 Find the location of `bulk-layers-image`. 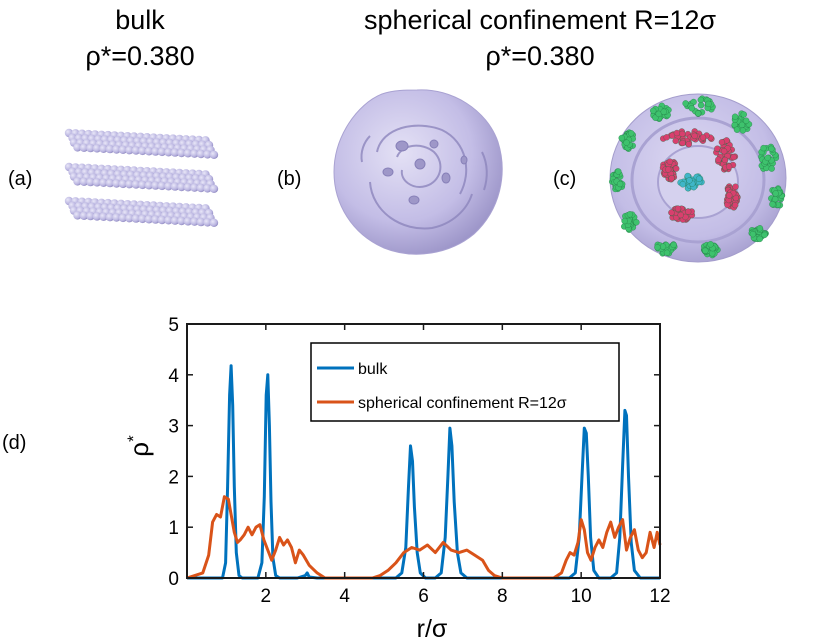

bulk-layers-image is located at coordinates (141, 177).